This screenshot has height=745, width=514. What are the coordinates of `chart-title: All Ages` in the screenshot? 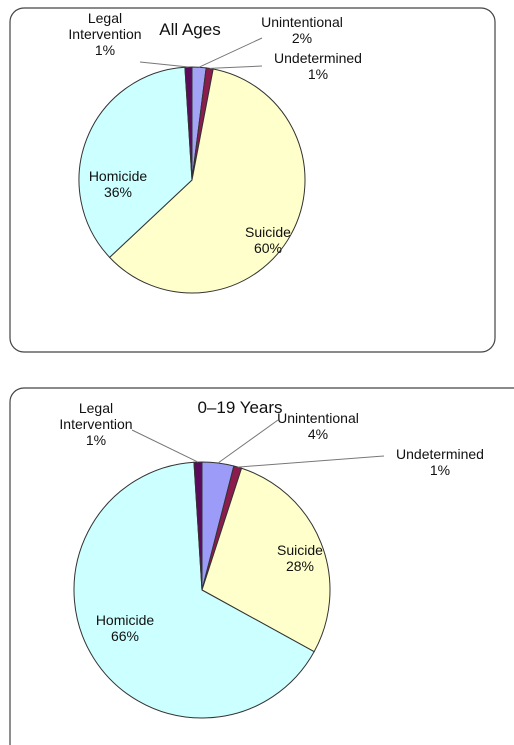 It's located at (190, 29).